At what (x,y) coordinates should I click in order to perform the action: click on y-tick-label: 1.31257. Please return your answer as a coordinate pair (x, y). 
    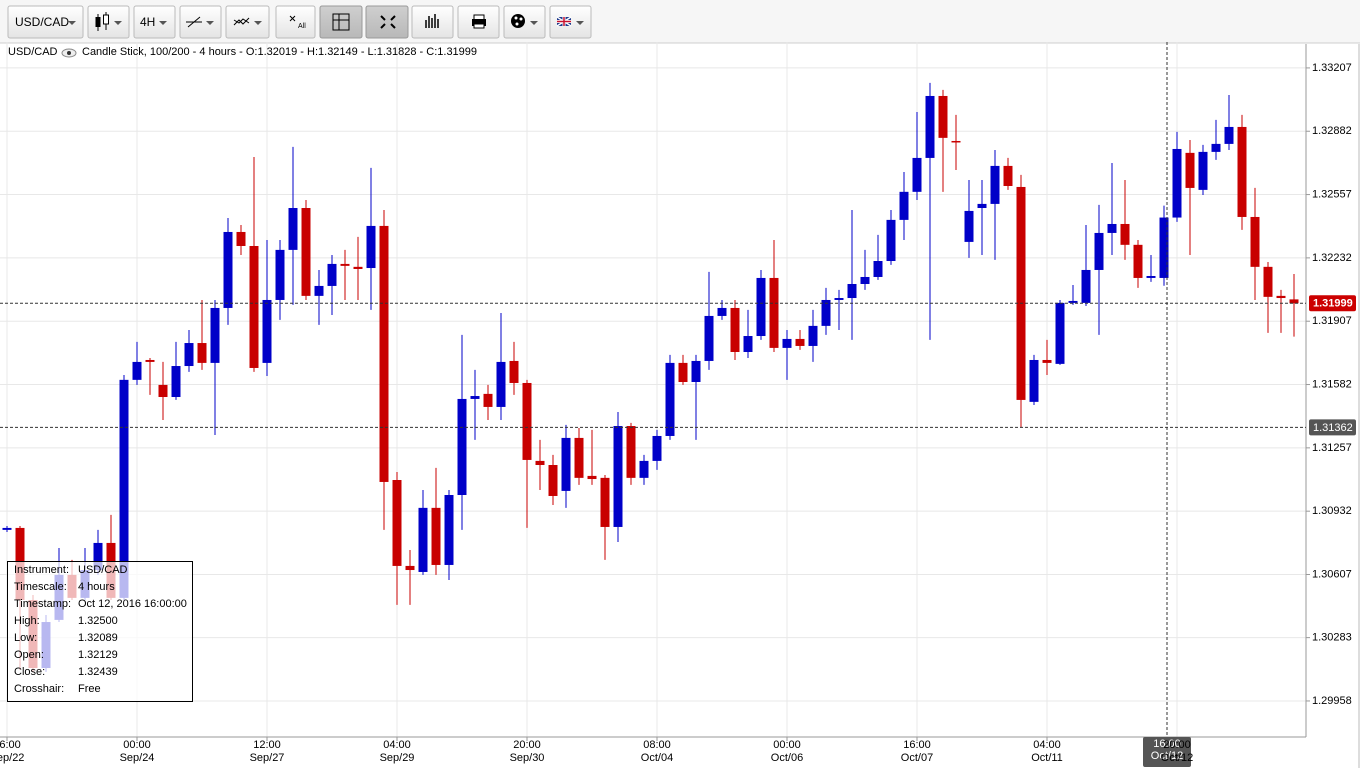
    Looking at the image, I should click on (1332, 448).